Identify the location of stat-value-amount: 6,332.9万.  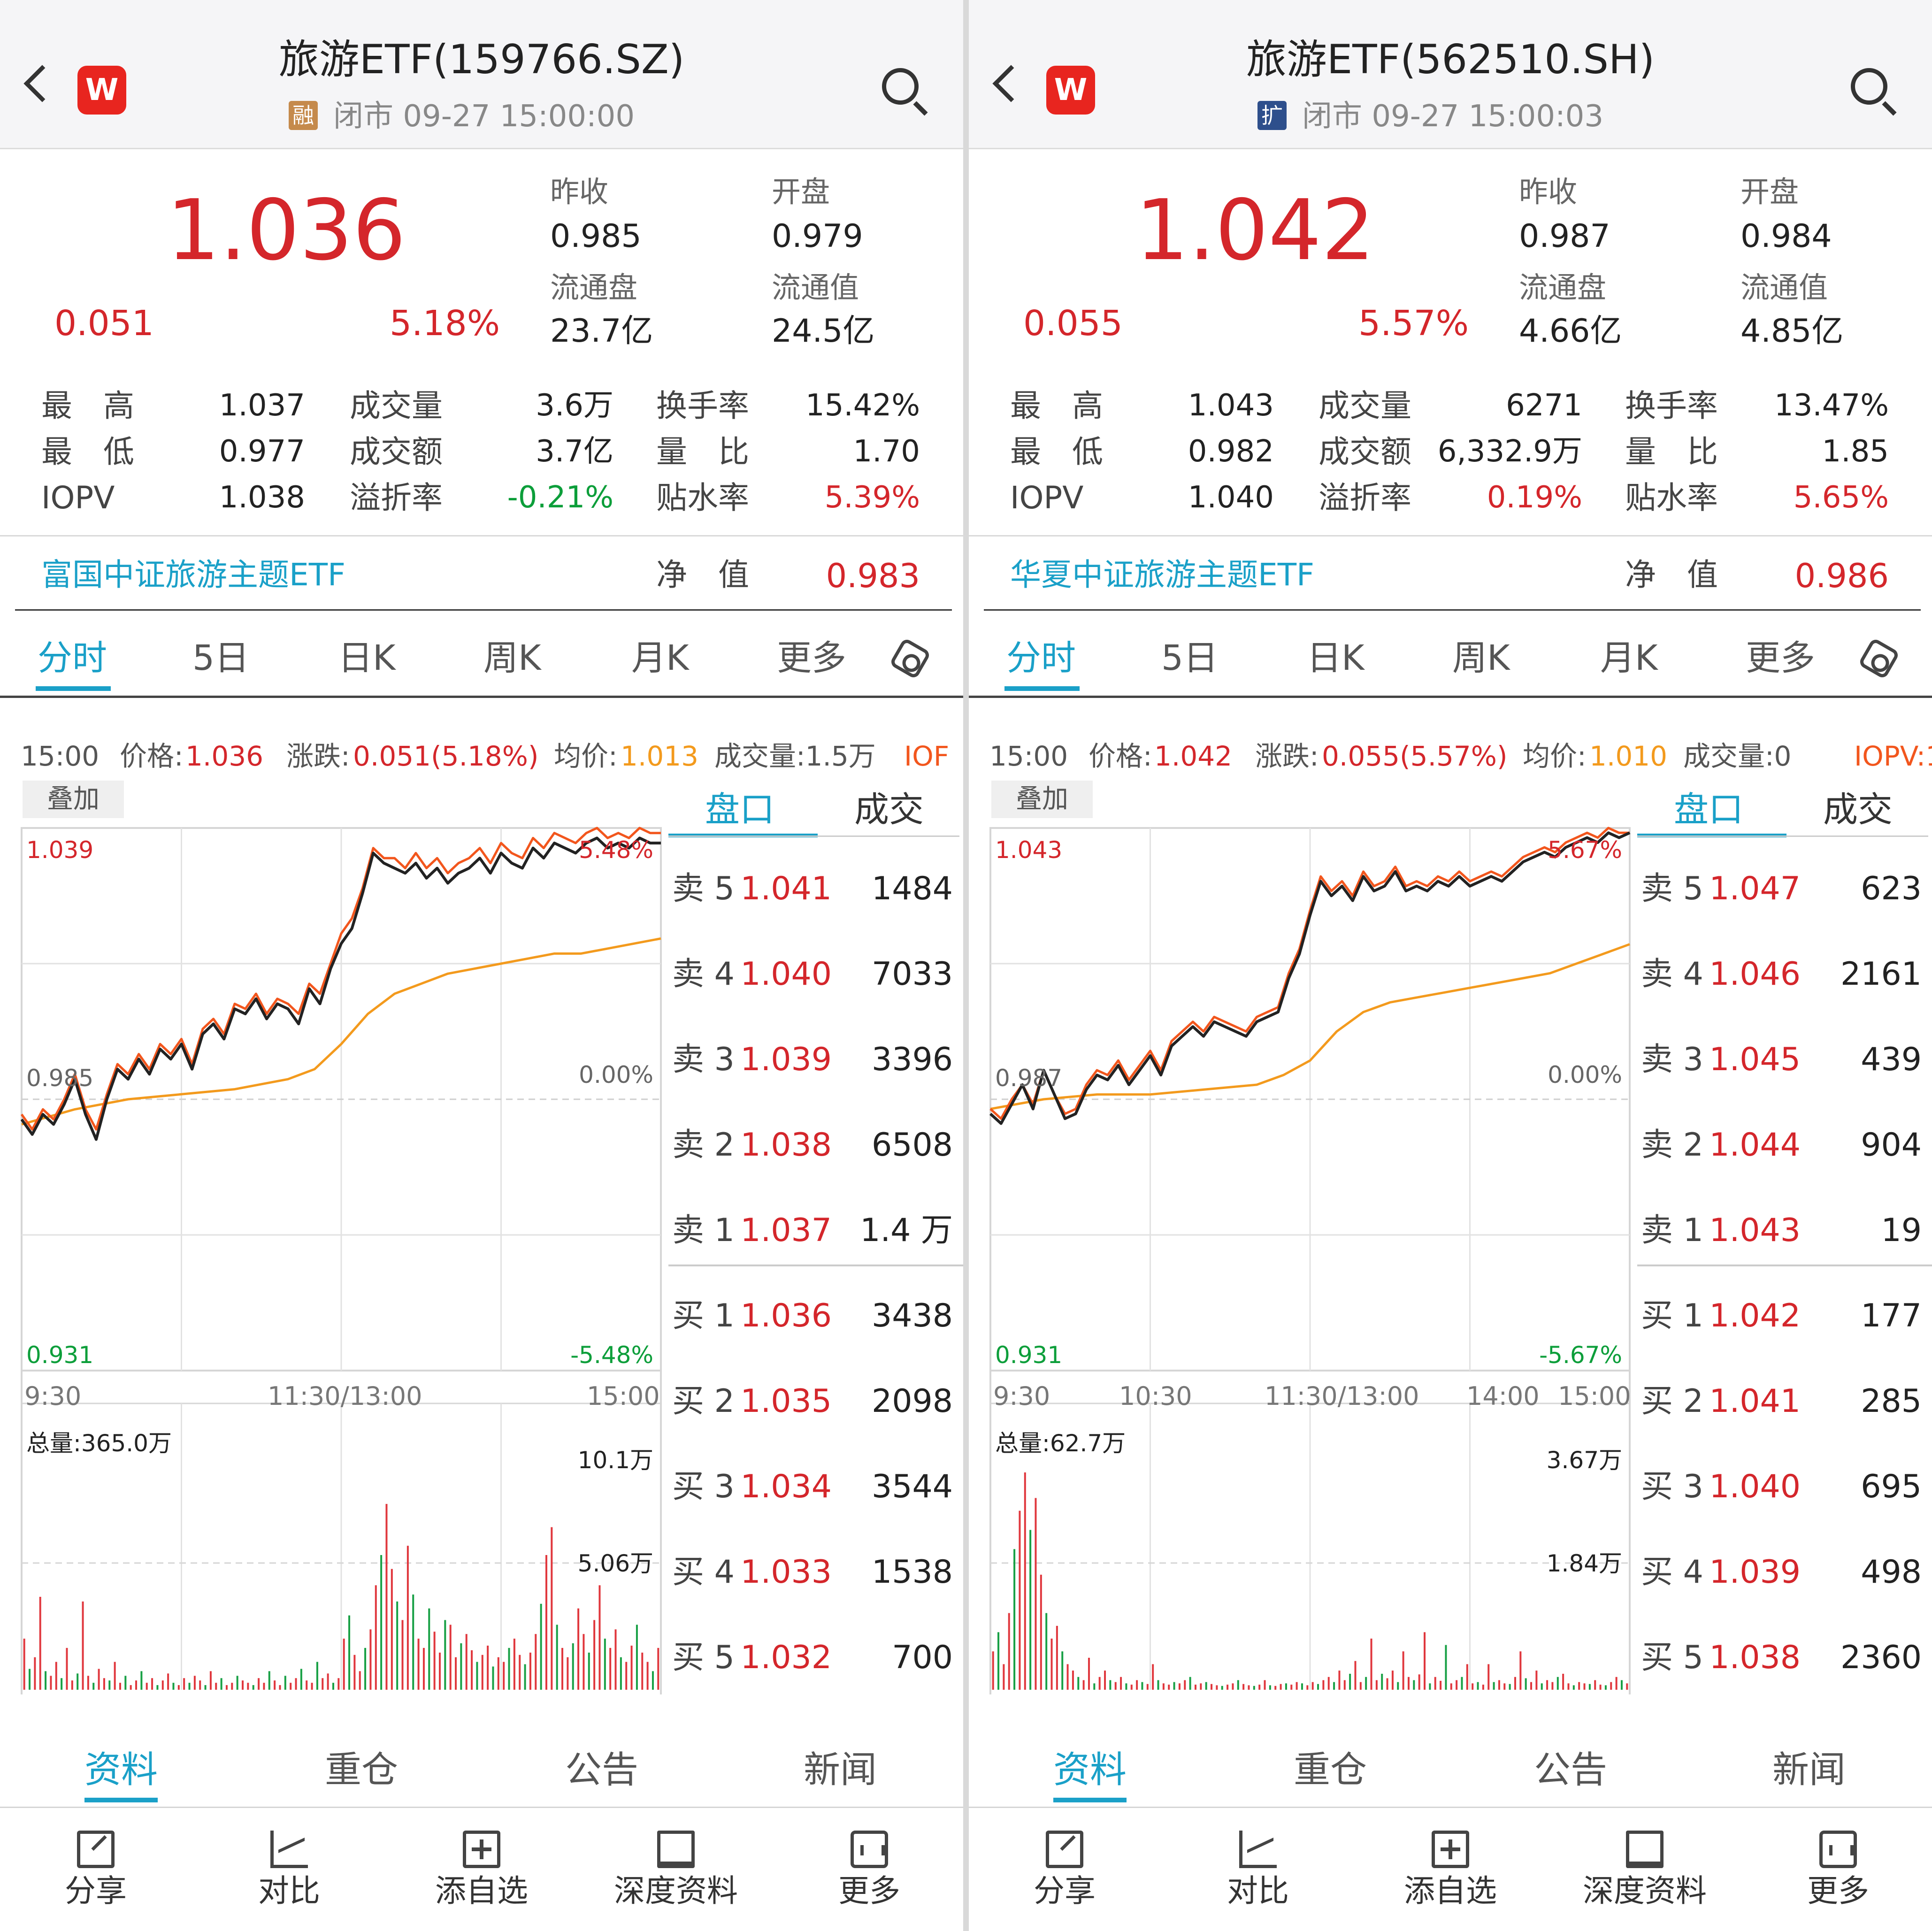
(1510, 451).